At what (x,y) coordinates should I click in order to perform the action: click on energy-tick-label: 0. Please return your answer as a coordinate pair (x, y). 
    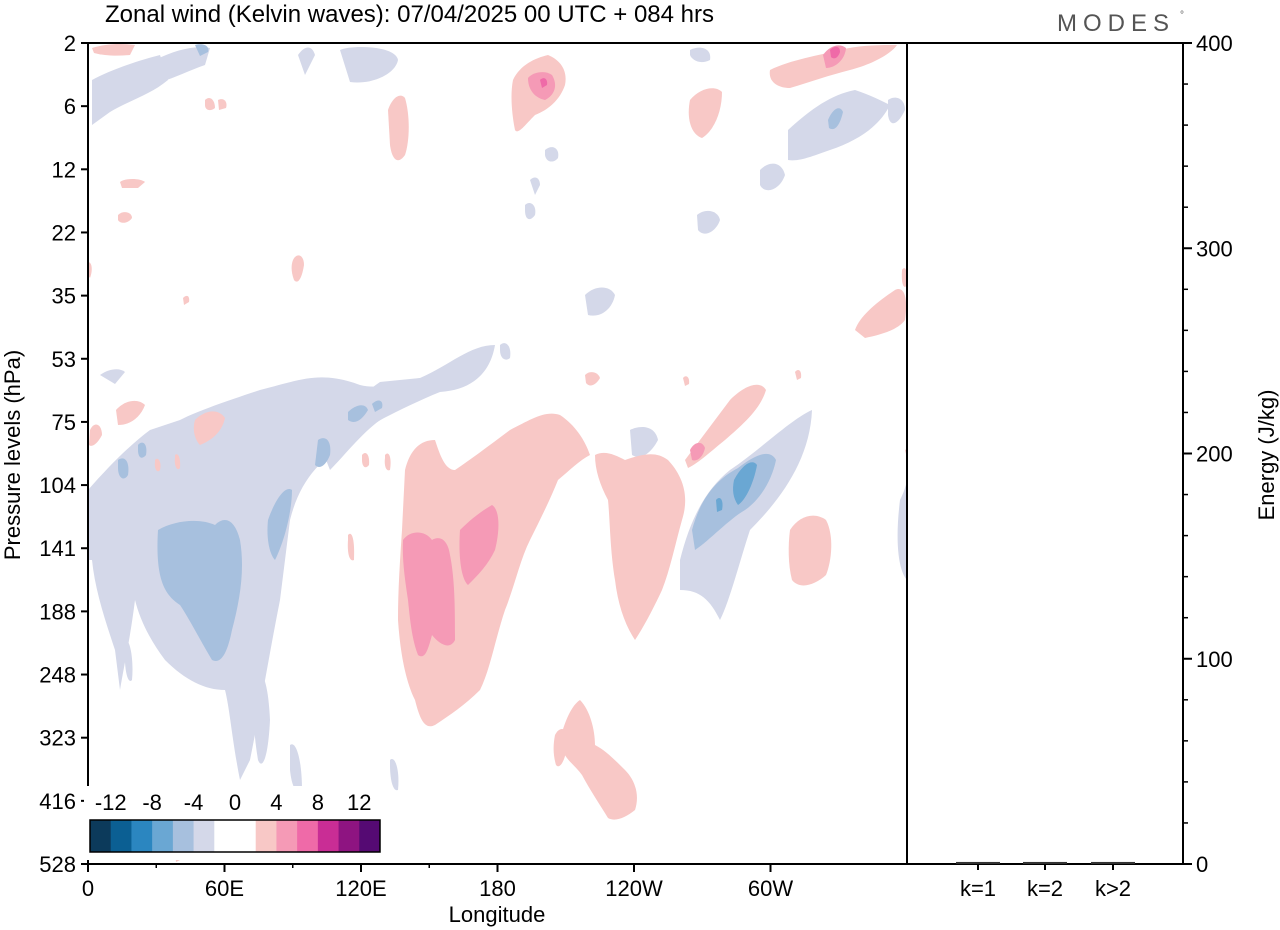
    Looking at the image, I should click on (1202, 864).